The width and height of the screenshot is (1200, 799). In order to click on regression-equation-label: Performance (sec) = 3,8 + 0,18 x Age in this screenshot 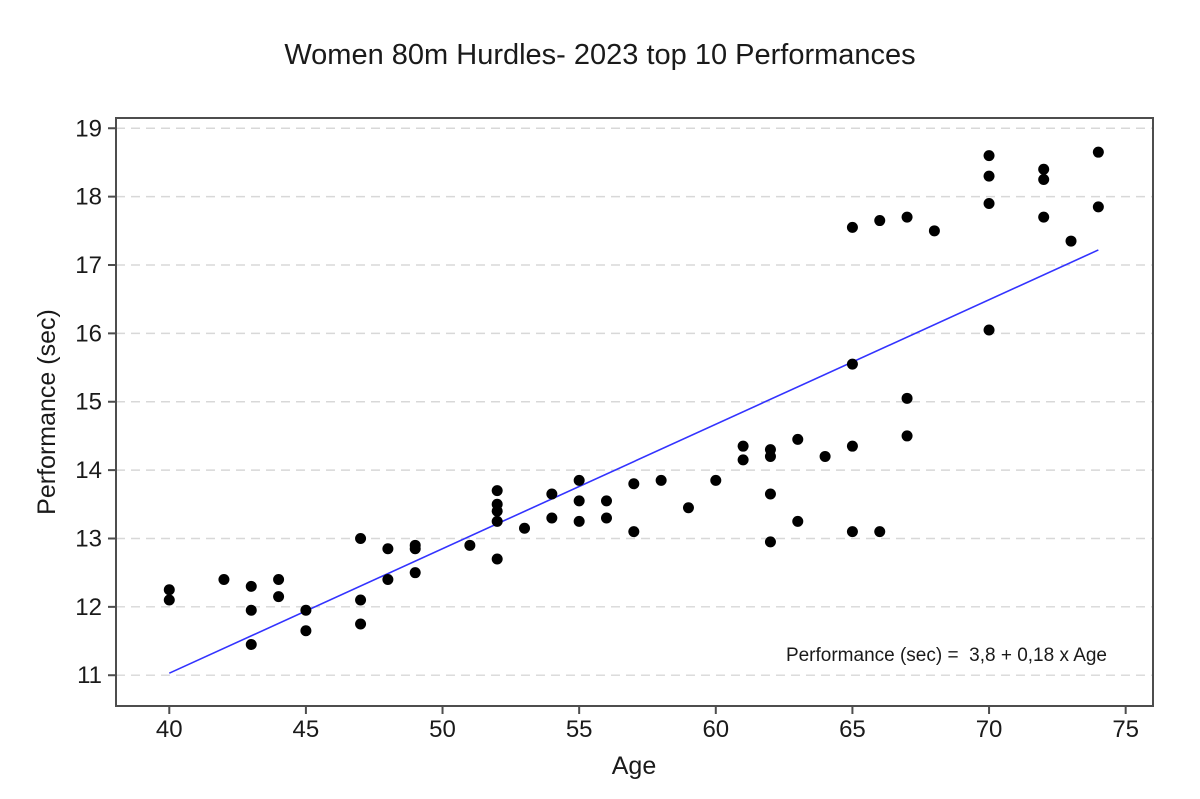, I will do `click(946, 655)`.